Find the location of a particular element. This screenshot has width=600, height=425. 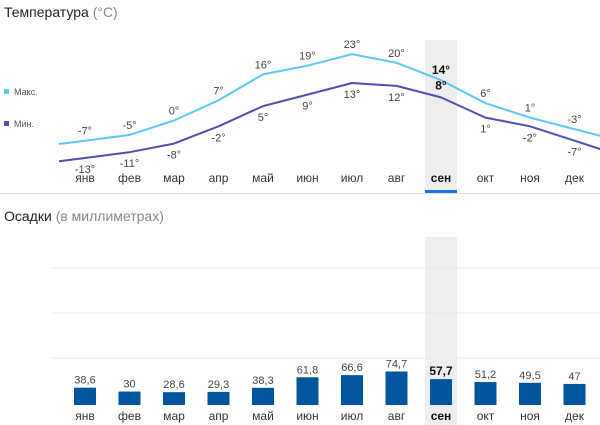

min-temp-label: 5° is located at coordinates (263, 118).